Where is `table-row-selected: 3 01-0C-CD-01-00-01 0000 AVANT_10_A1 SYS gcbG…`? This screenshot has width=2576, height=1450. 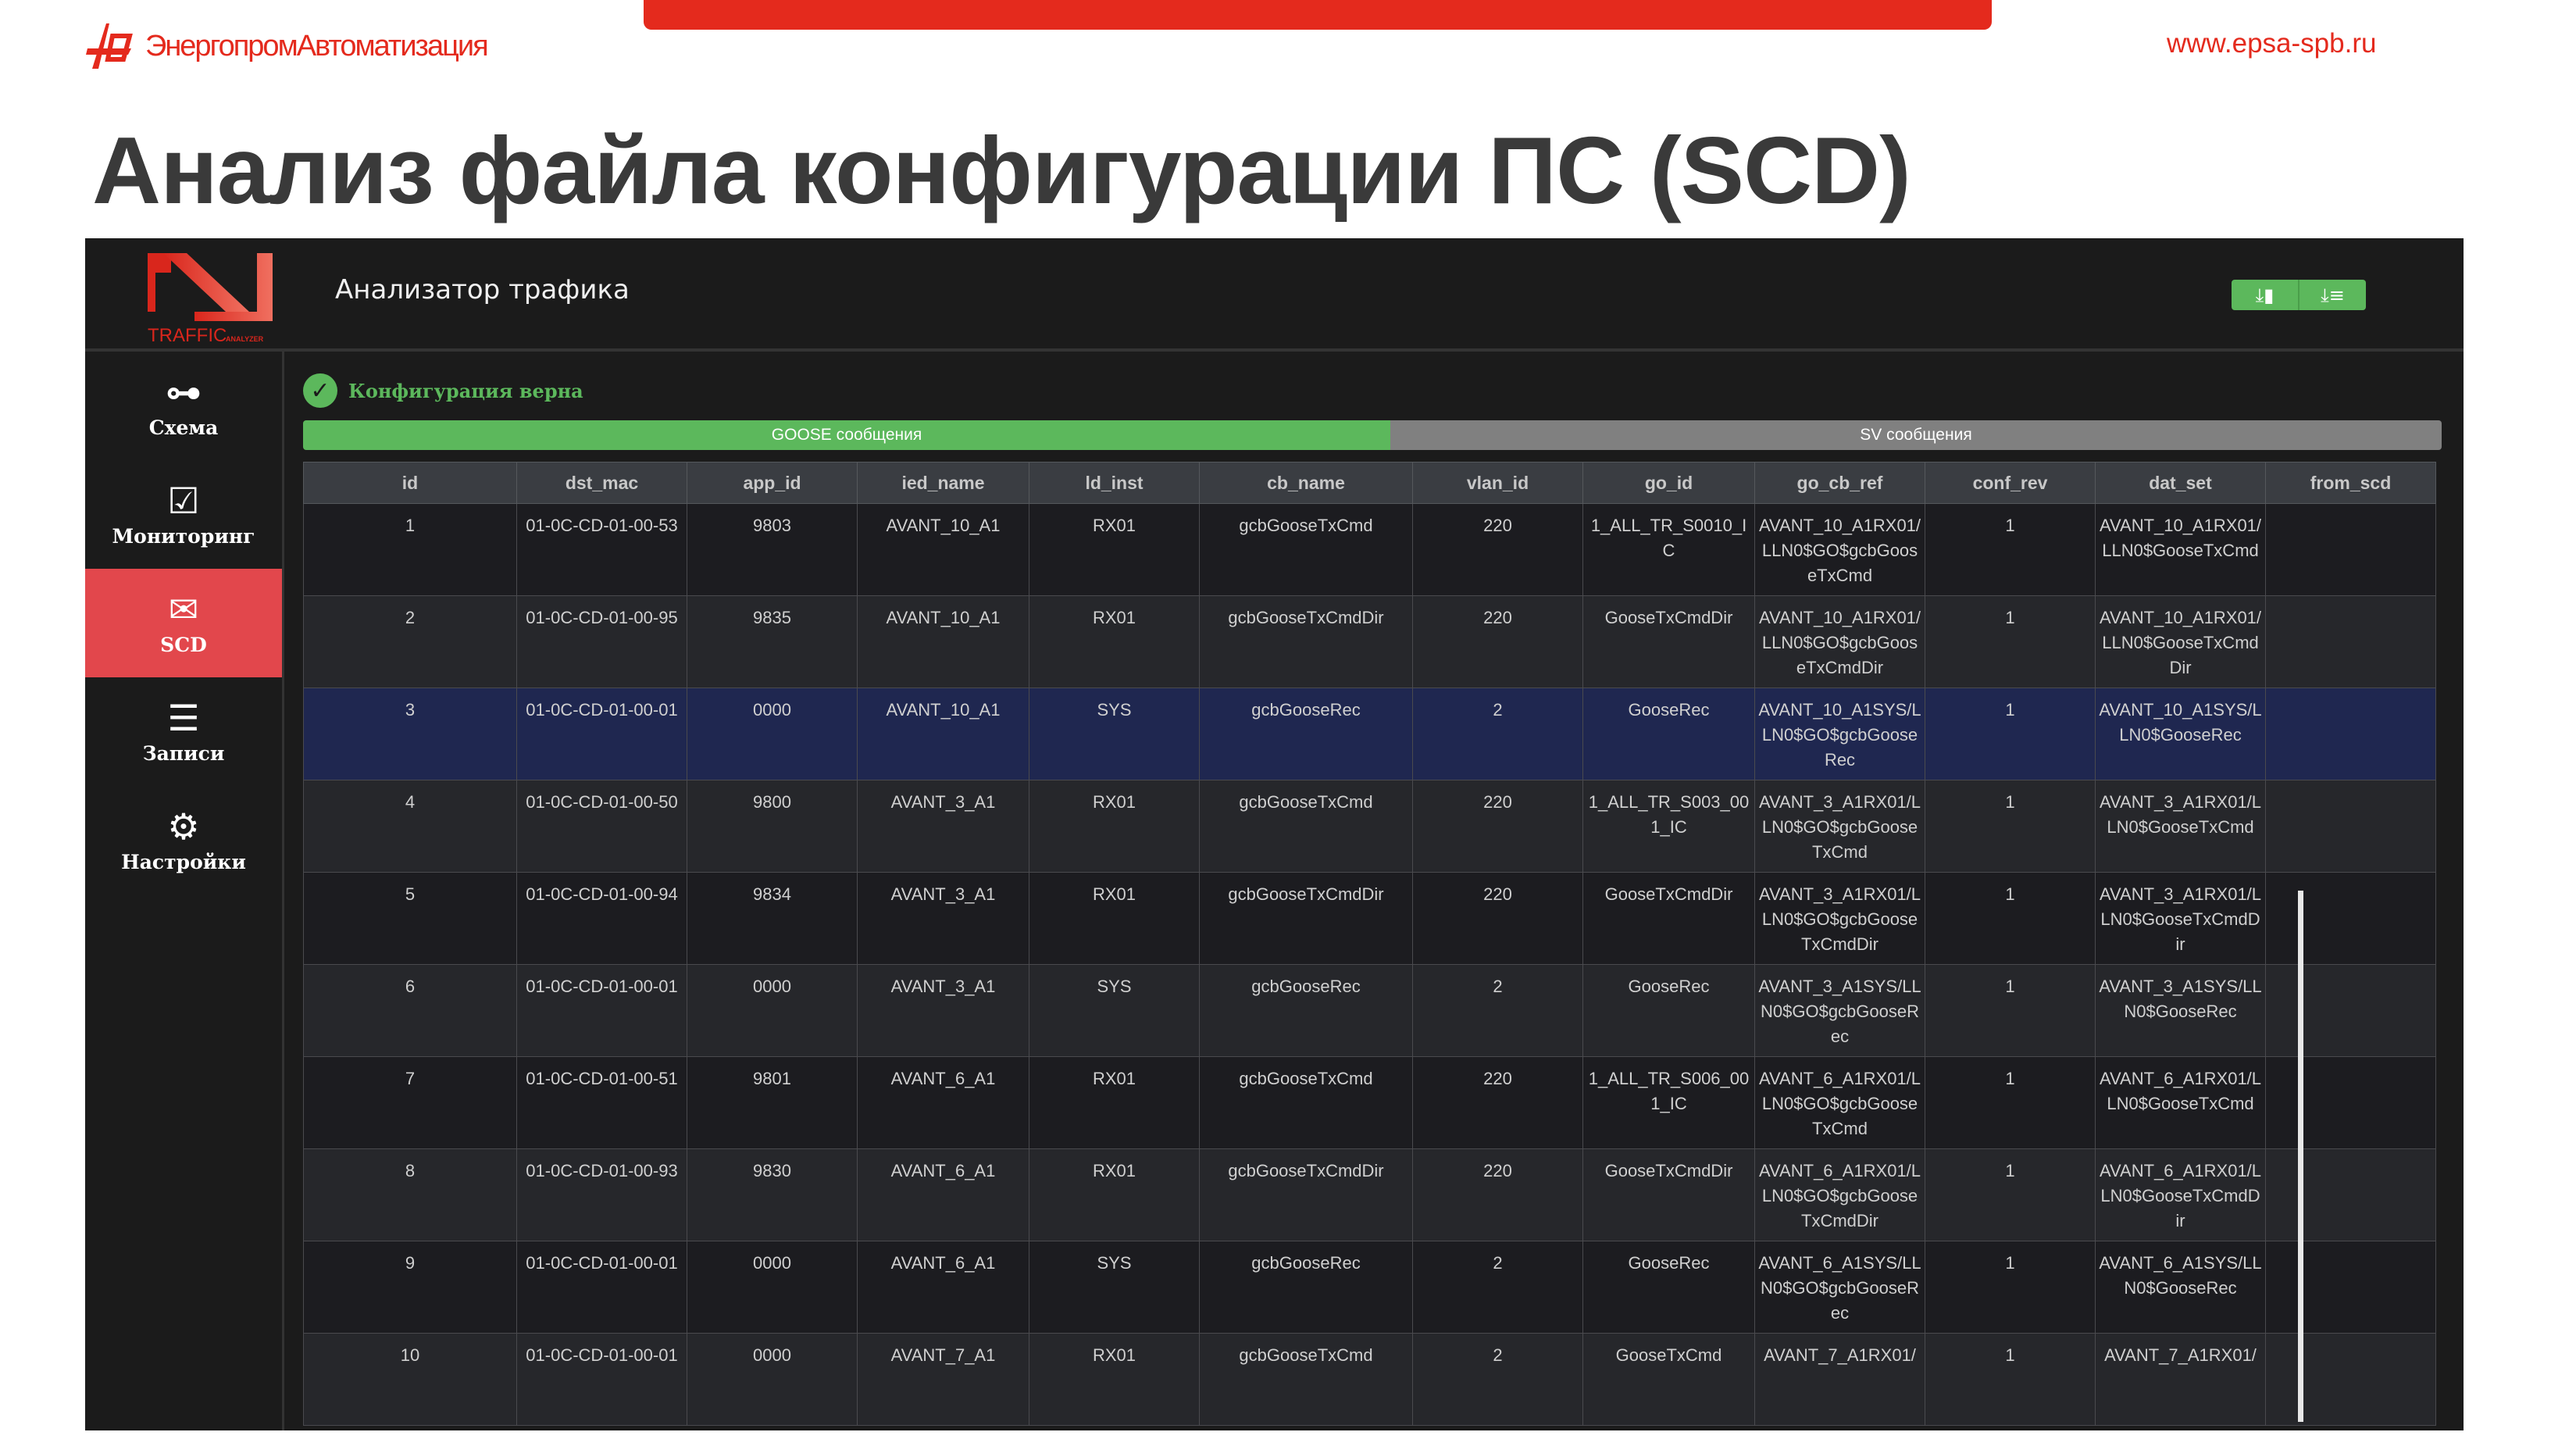
table-row-selected: 3 01-0C-CD-01-00-01 0000 AVANT_10_A1 SYS gcbG… is located at coordinates (1369, 734).